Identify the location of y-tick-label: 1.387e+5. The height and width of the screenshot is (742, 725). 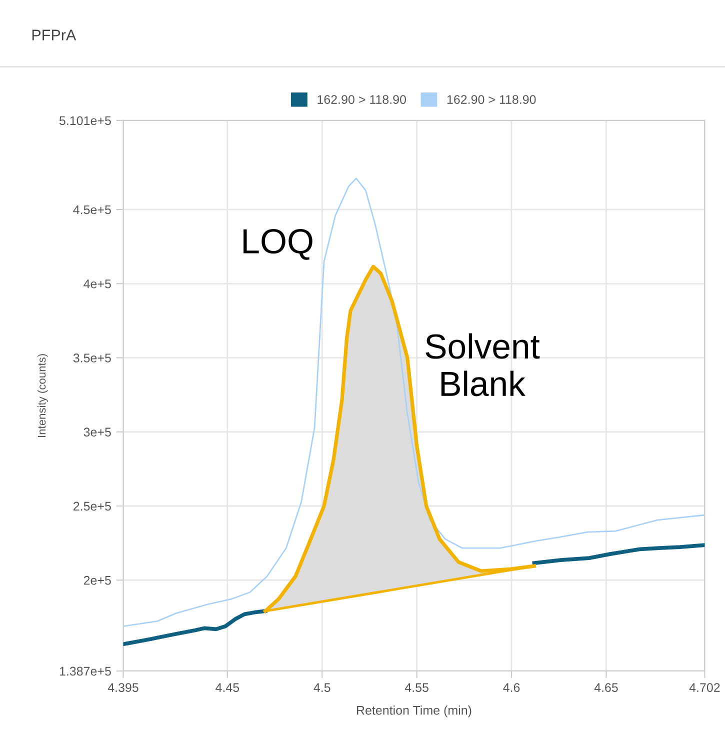
(85, 671).